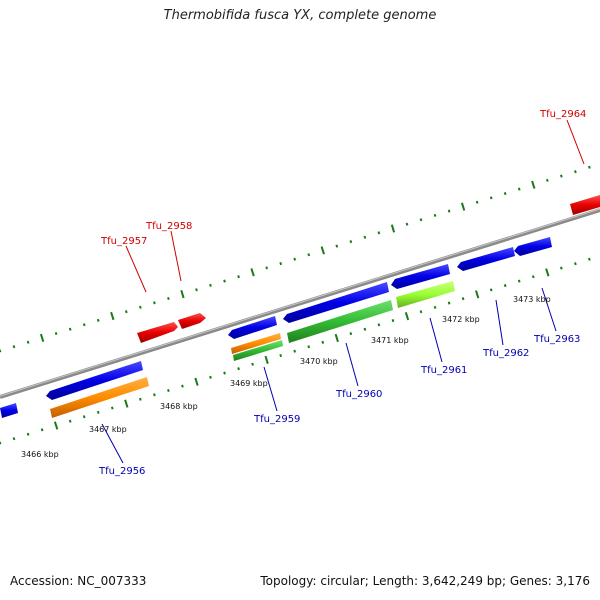  I want to click on label-tfu-2963: Tfu_2963, so click(556, 339).